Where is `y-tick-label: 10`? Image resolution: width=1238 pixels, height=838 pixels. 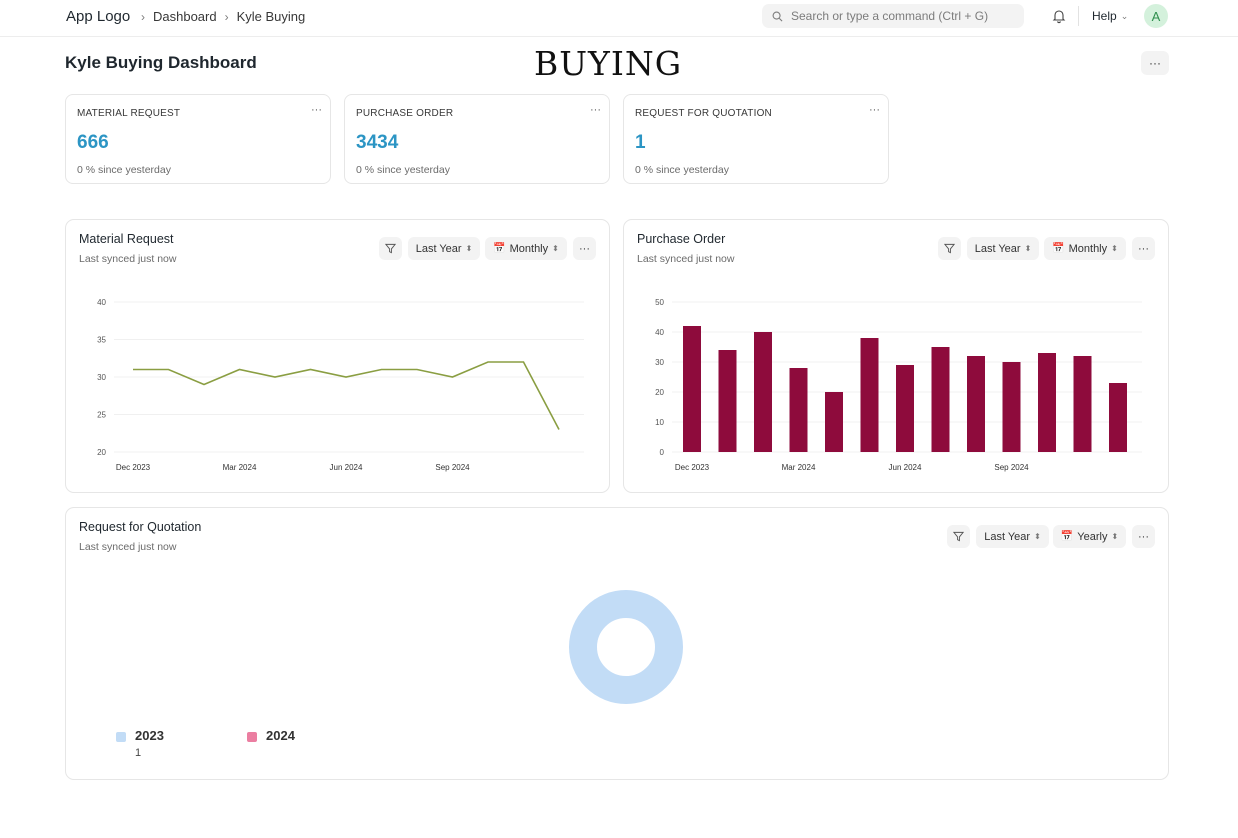
y-tick-label: 10 is located at coordinates (659, 422).